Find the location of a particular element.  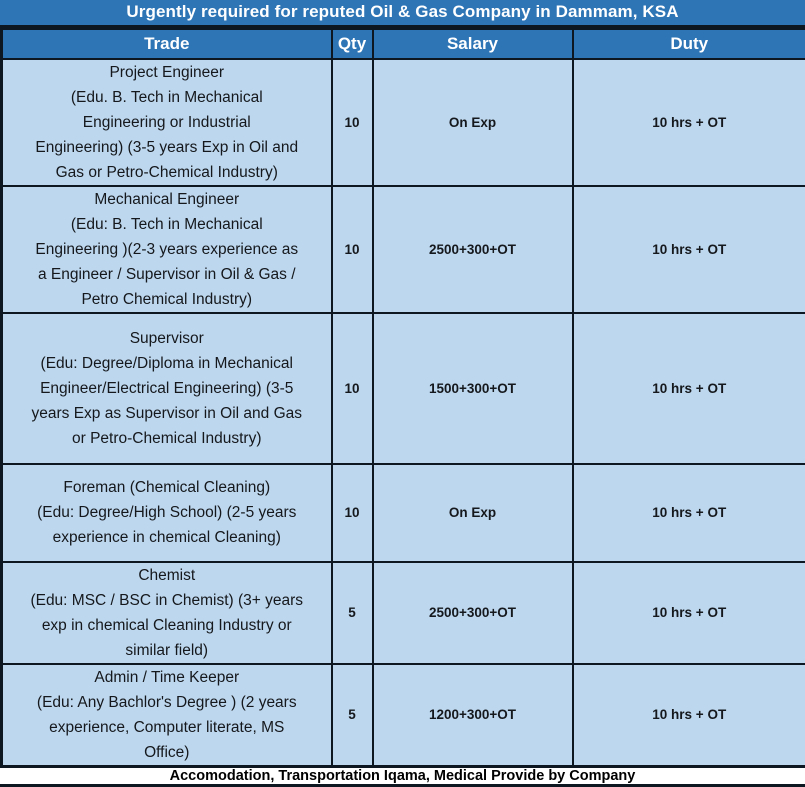

header-row: Trade Qty Salary Duty is located at coordinates (402, 43).